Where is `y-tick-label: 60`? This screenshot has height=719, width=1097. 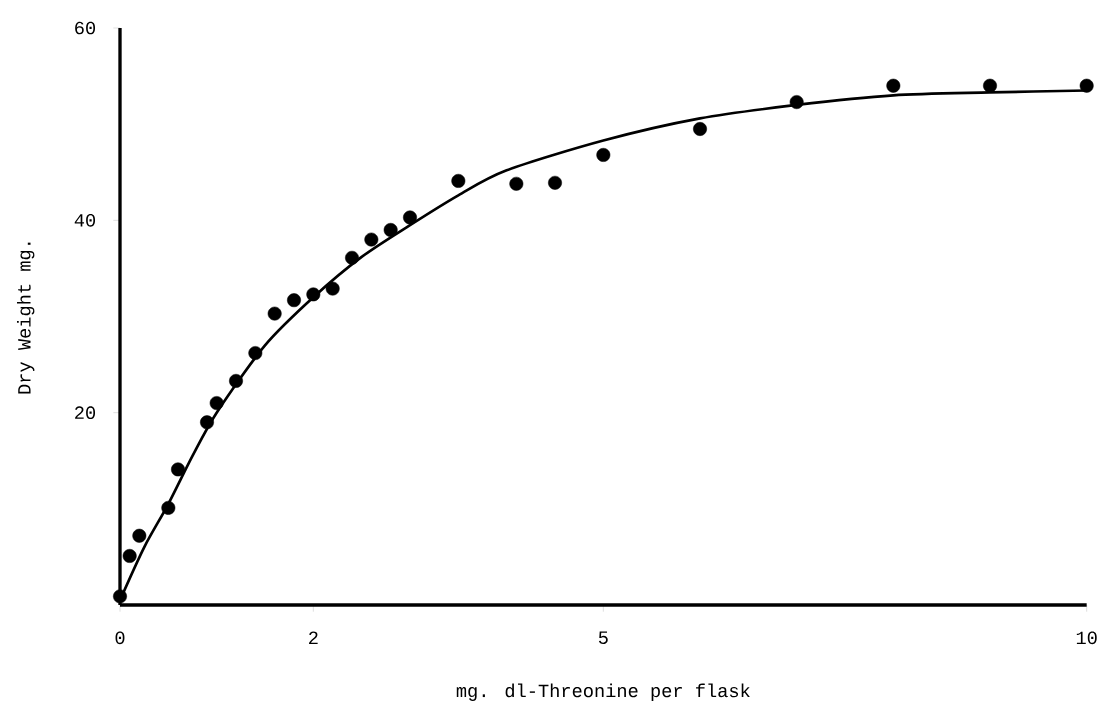 y-tick-label: 60 is located at coordinates (85, 28).